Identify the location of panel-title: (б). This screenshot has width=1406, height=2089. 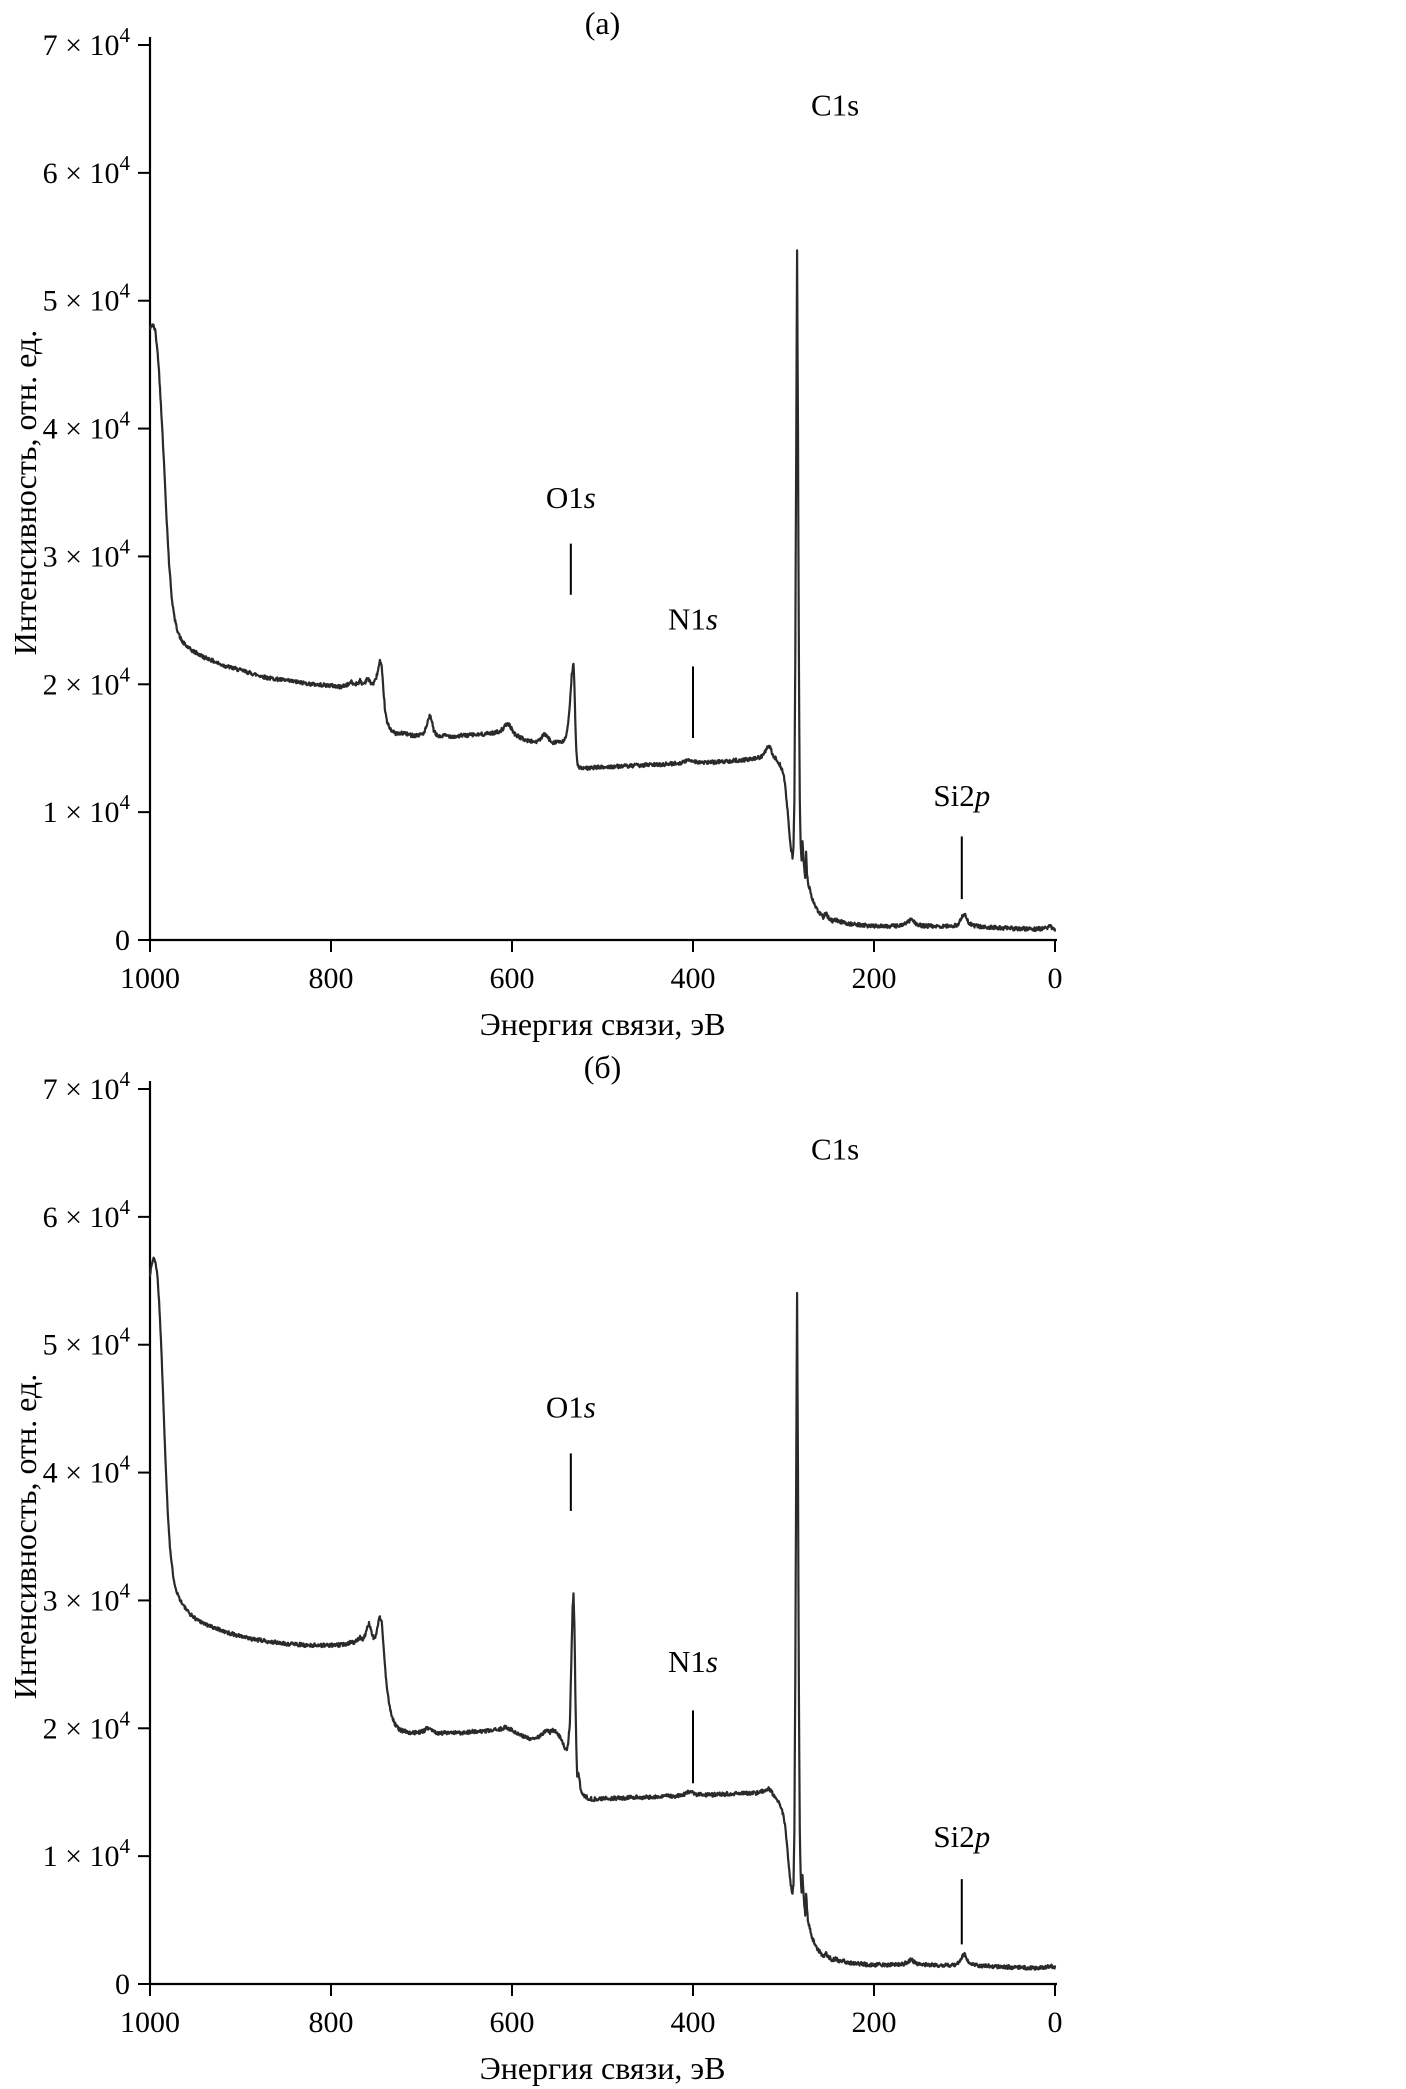
(603, 1067).